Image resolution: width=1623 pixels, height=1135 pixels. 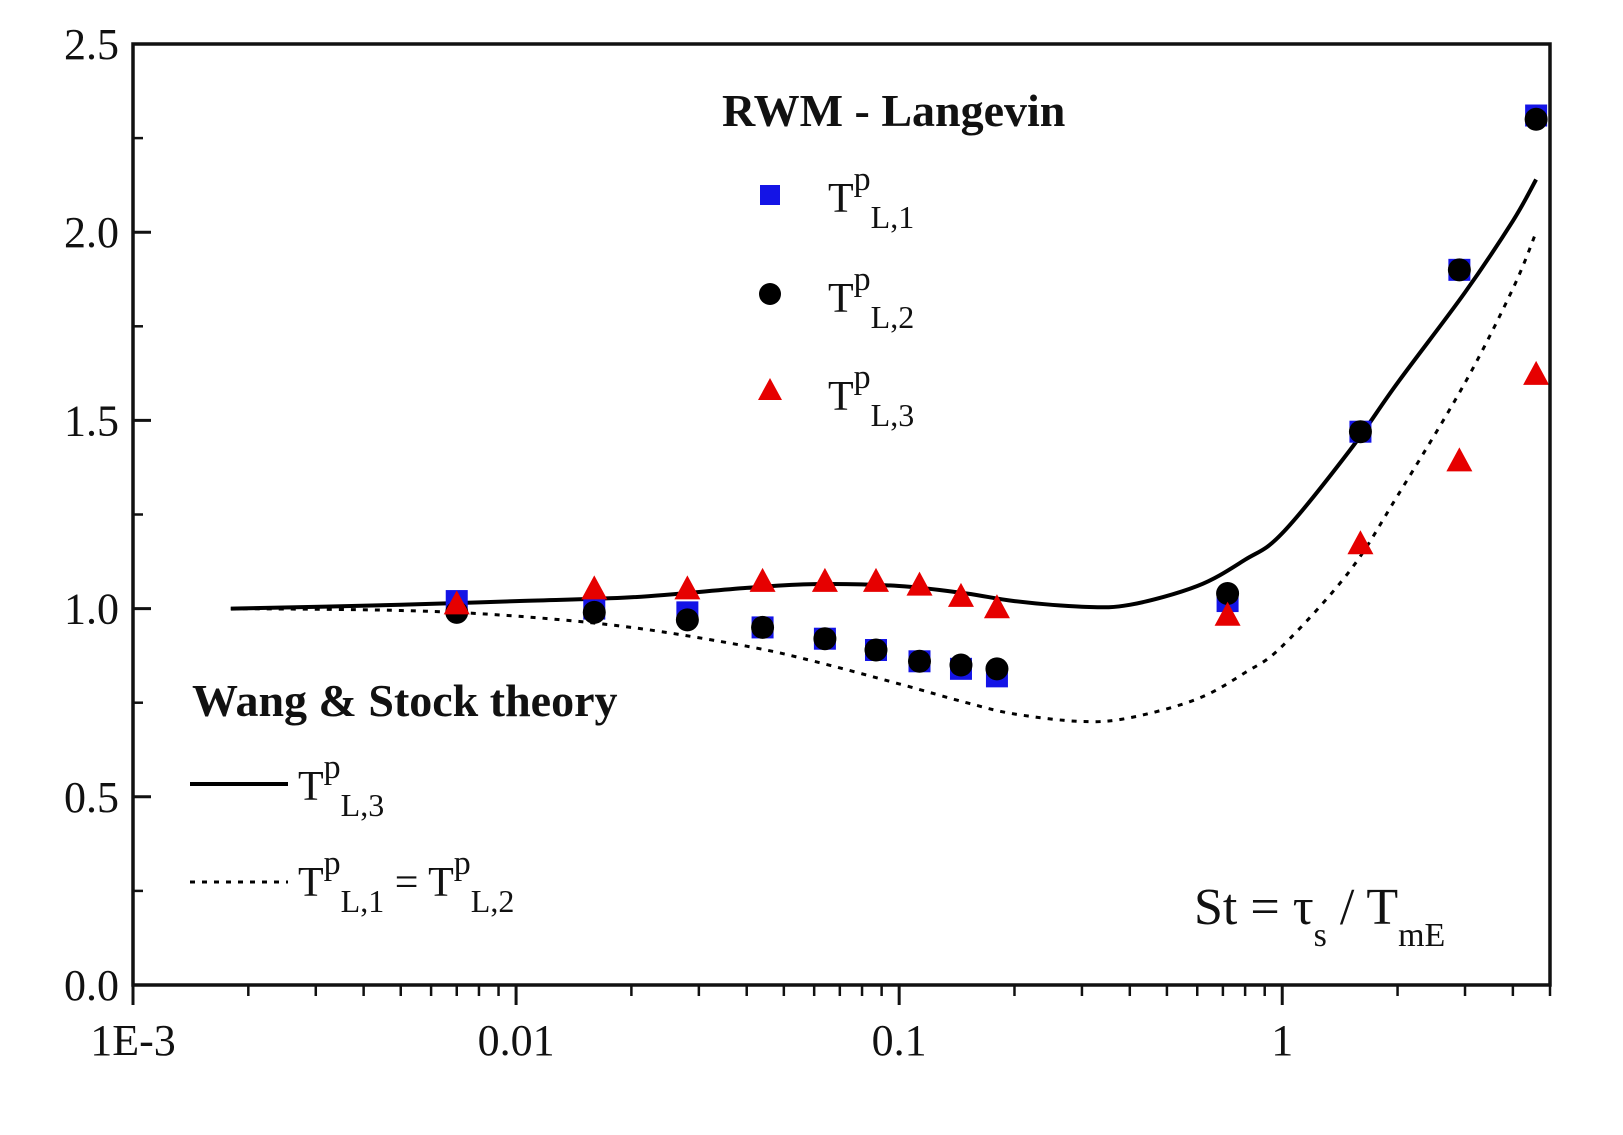 I want to click on y-tick-label: 0.0, so click(x=91, y=985).